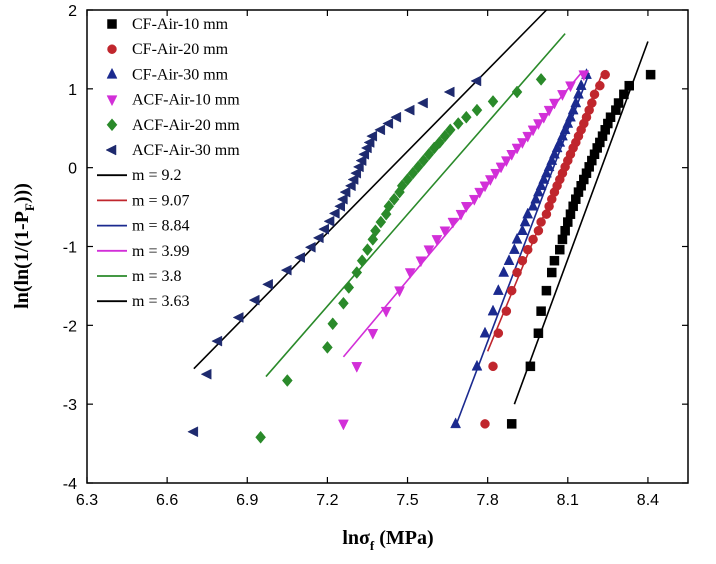 The width and height of the screenshot is (716, 564). Describe the element at coordinates (247, 500) in the screenshot. I see `x-tick-label: 6.9` at that location.